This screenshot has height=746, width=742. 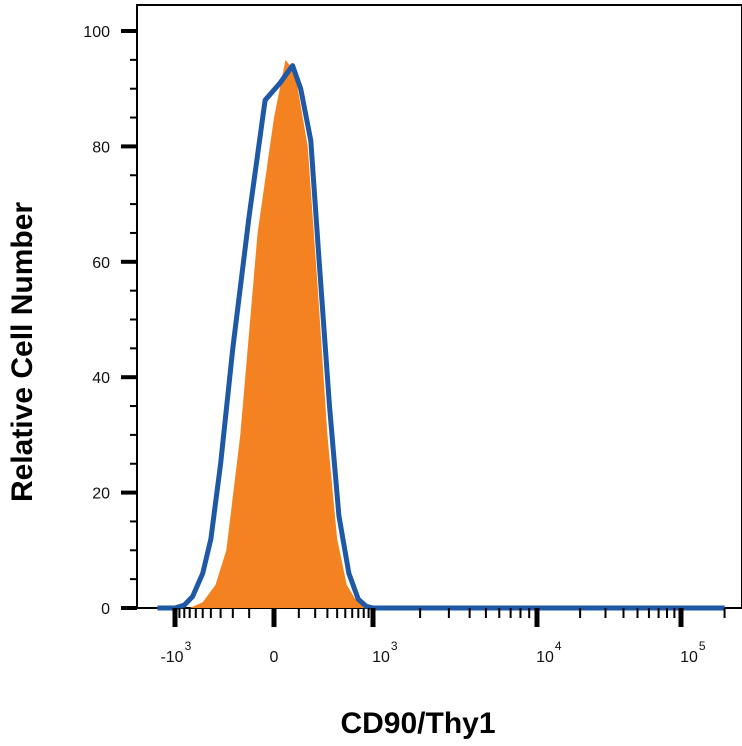 What do you see at coordinates (22, 352) in the screenshot?
I see `y-axis-title: Relative Cell Number` at bounding box center [22, 352].